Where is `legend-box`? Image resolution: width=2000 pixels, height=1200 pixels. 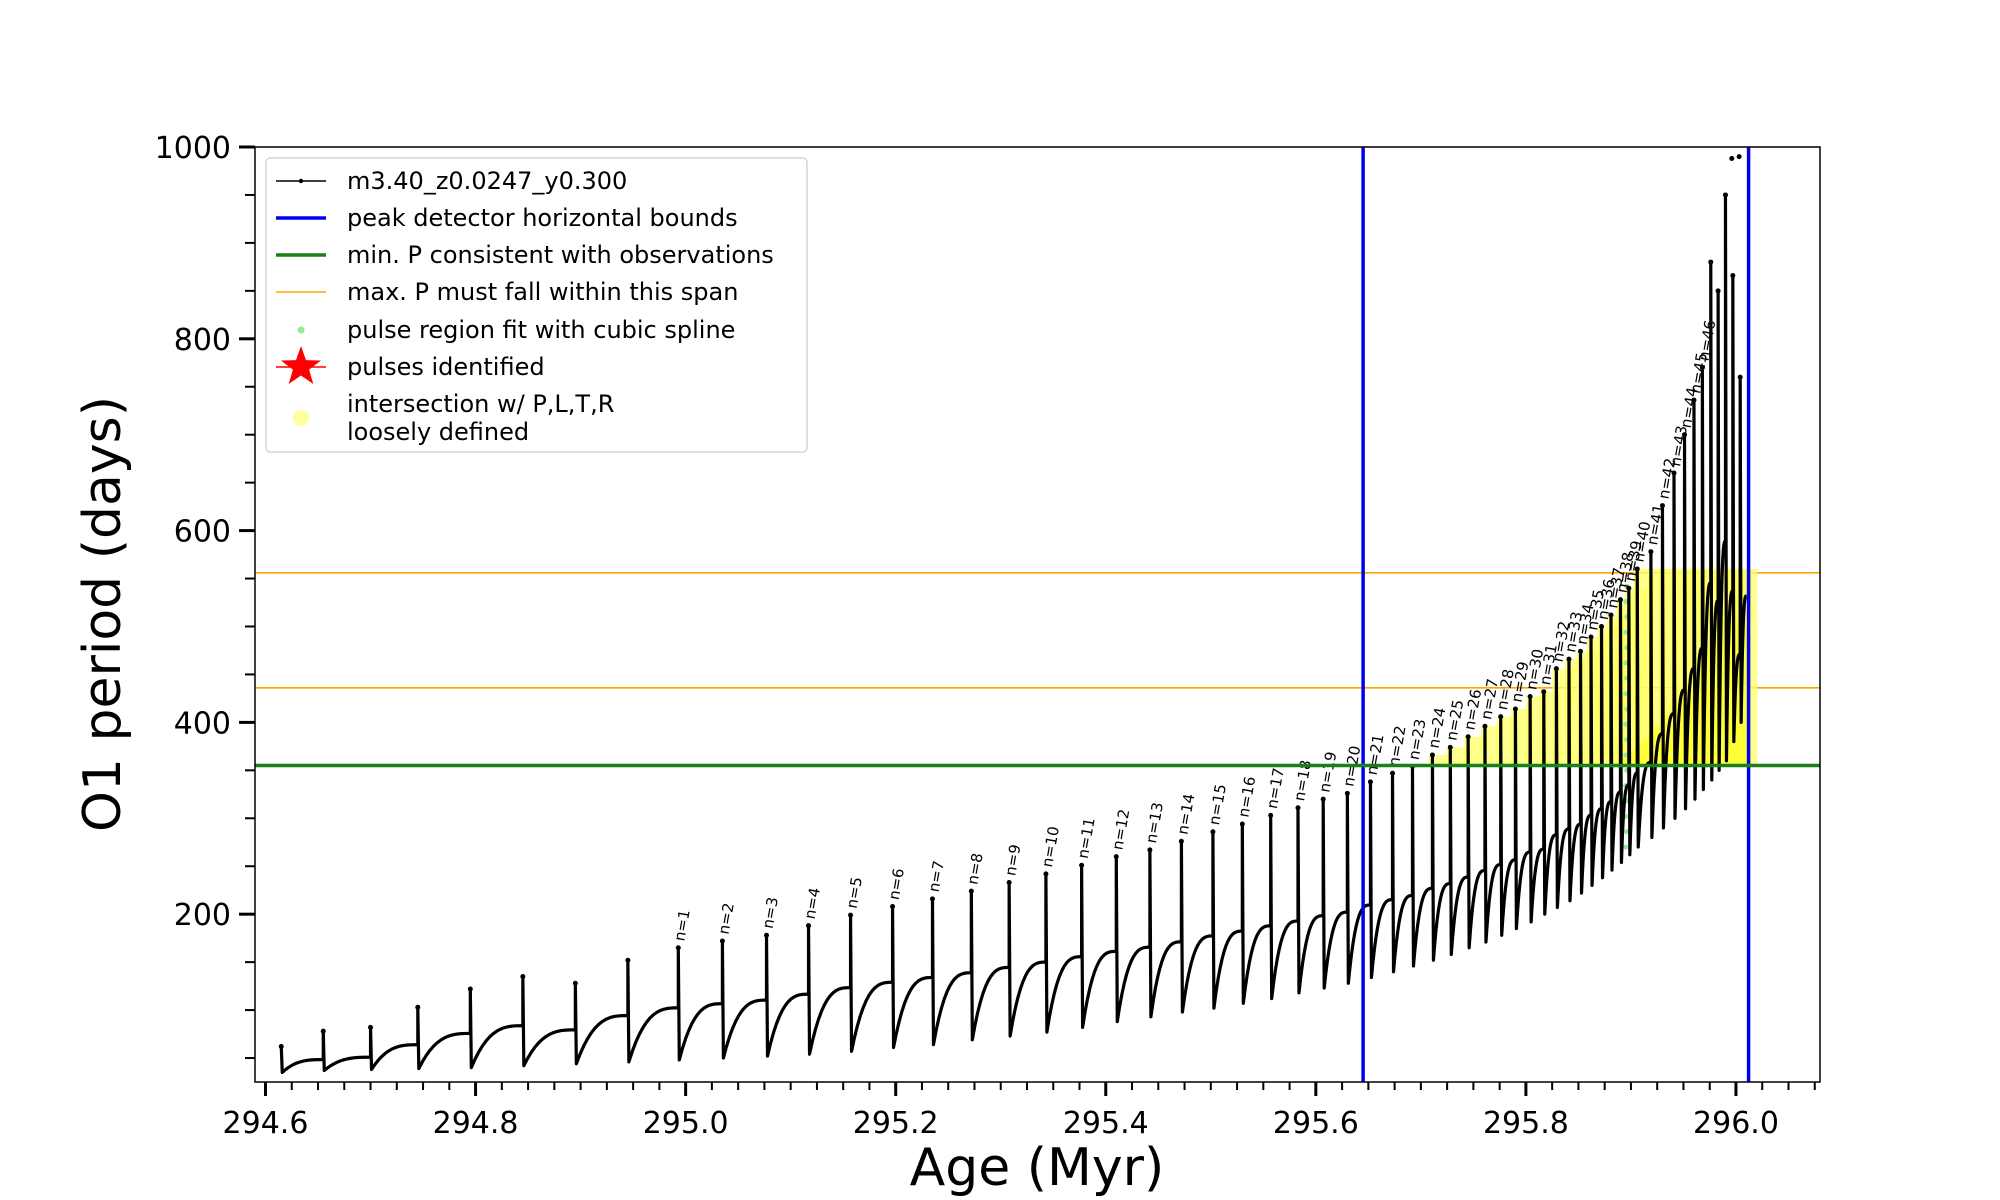
legend-box is located at coordinates (536, 305).